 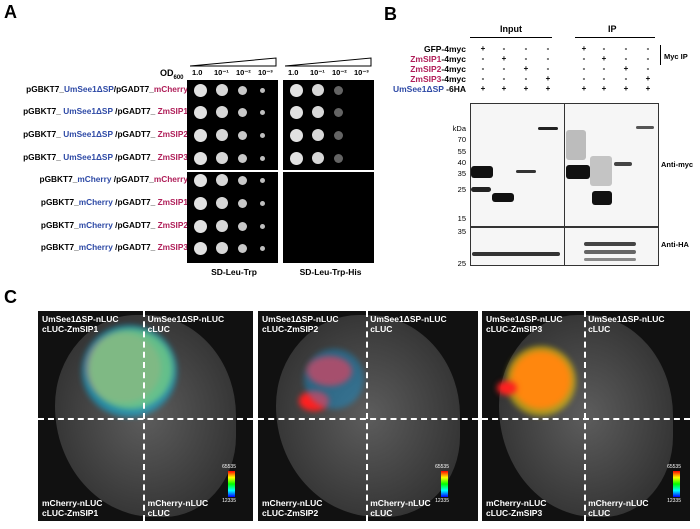 I want to click on blot-input-myc, so click(x=517, y=165).